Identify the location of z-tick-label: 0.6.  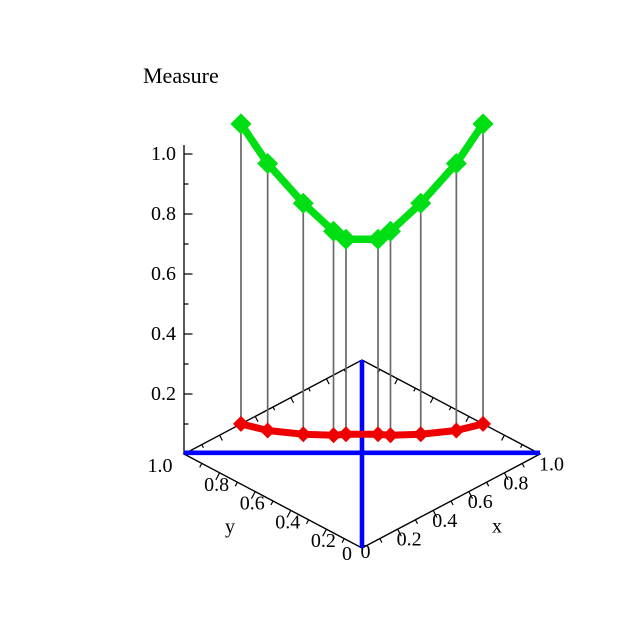
(163, 274).